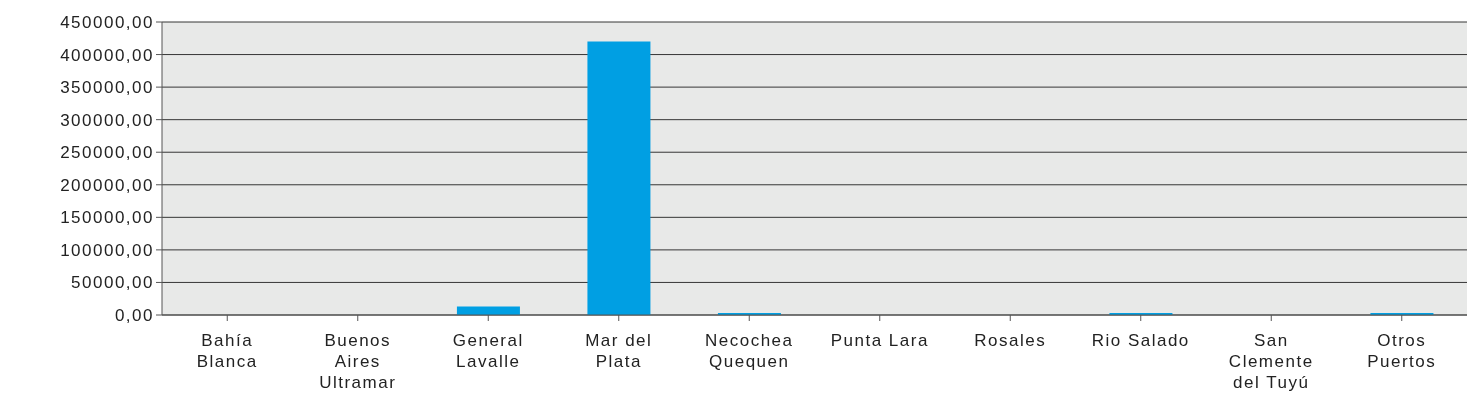 Image resolution: width=1477 pixels, height=401 pixels. What do you see at coordinates (112, 283) in the screenshot?
I see `y-tick-label: 50000,00` at bounding box center [112, 283].